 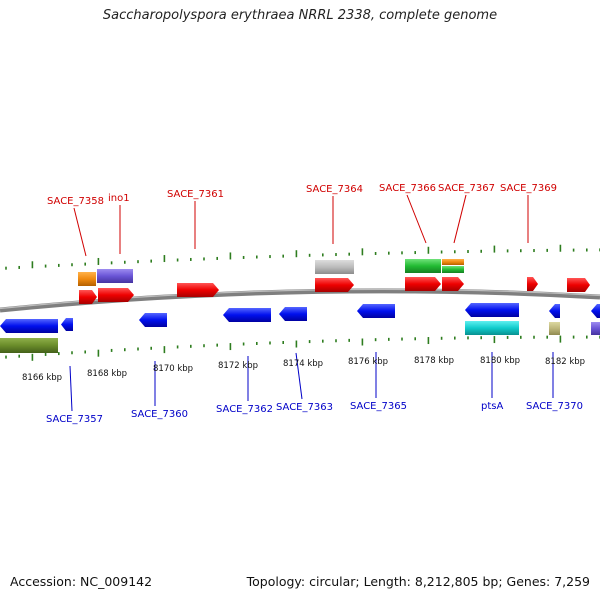 I want to click on scale-label: 8180 kbp, so click(x=500, y=361).